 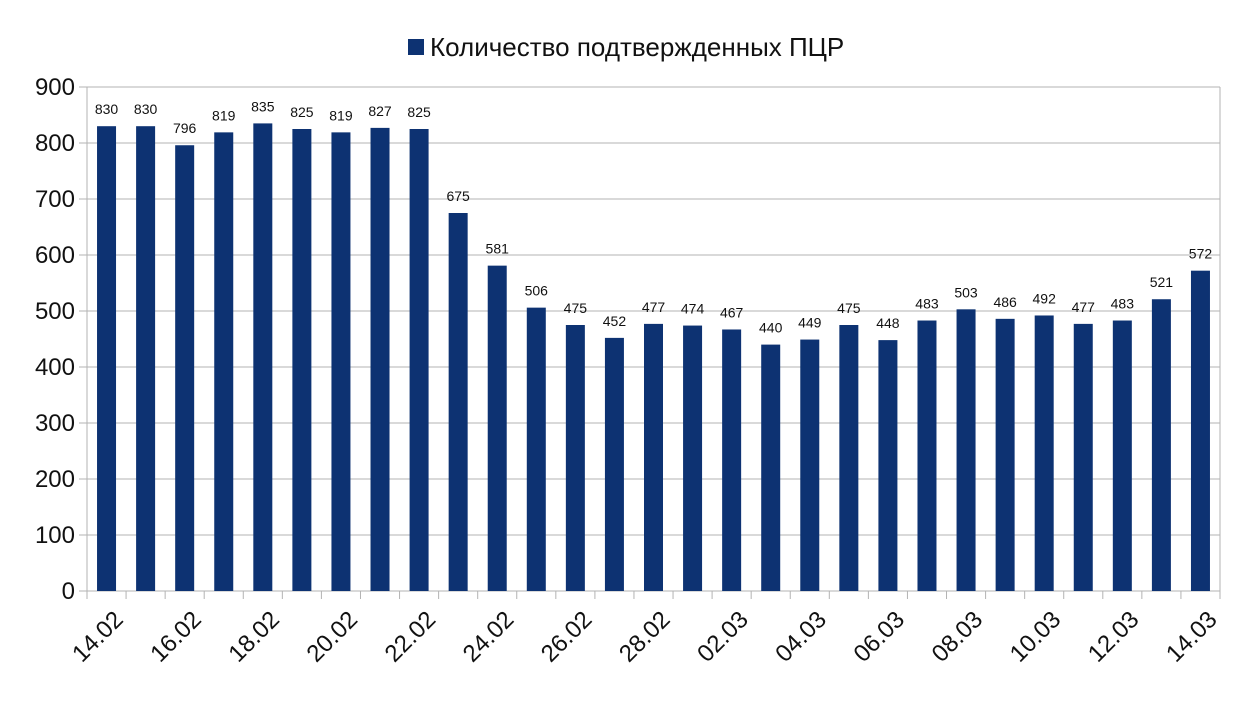 I want to click on y-tick-label: 900, so click(x=55, y=87).